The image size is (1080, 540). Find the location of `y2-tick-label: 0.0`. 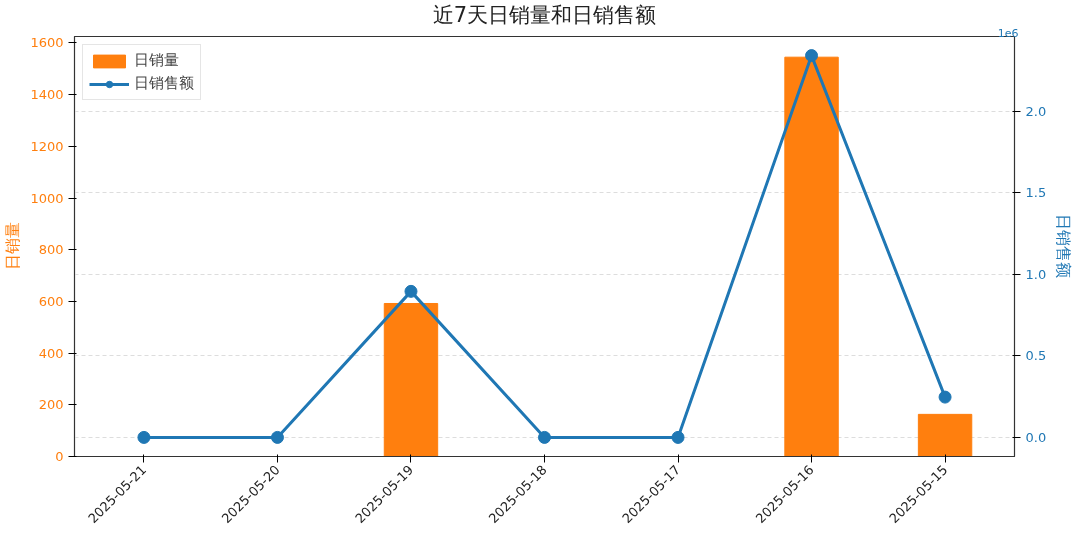

y2-tick-label: 0.0 is located at coordinates (1036, 437).